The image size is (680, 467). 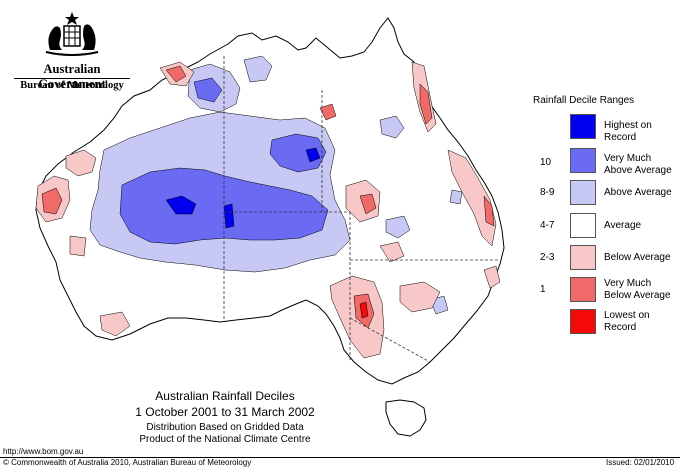 I want to click on legend-range-1: 1, so click(x=543, y=289).